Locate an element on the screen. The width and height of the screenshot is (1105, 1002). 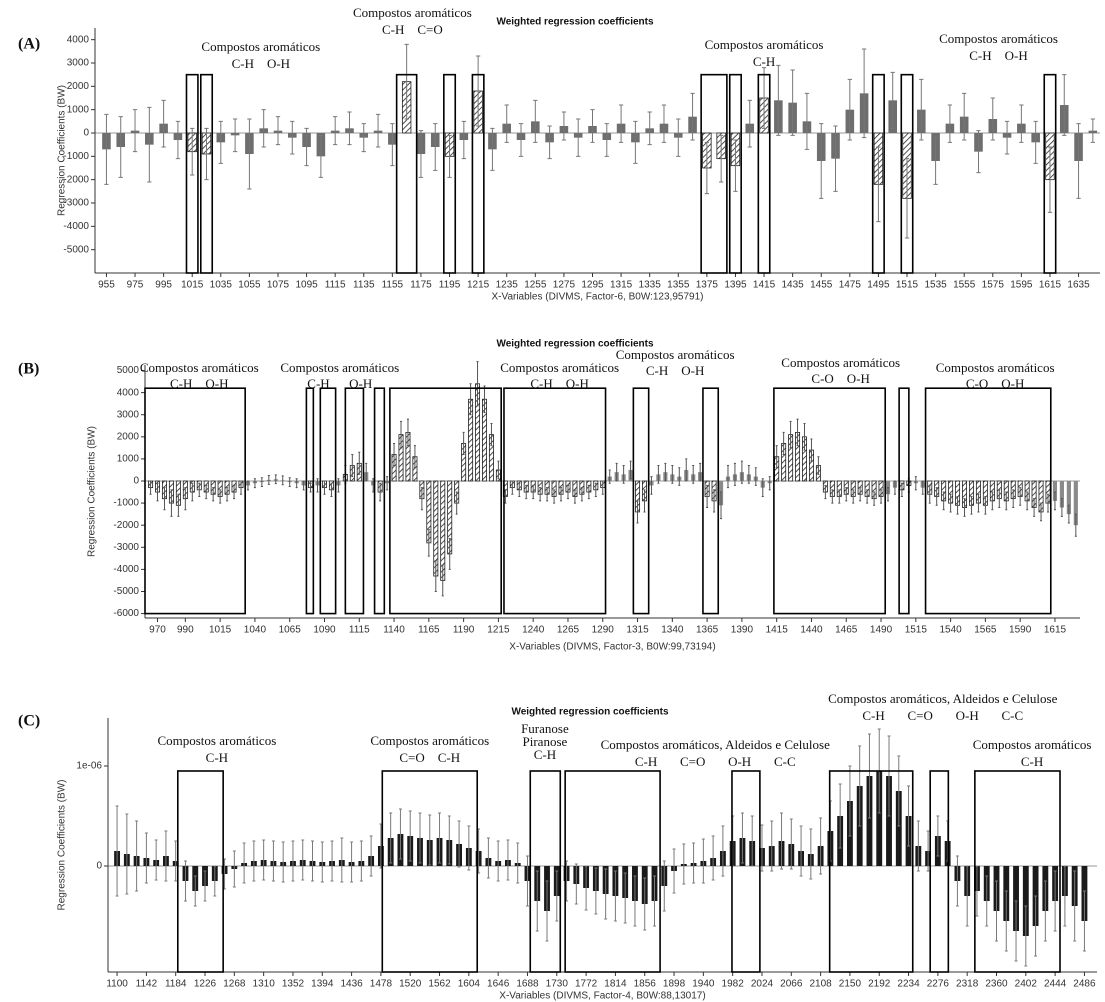
x-tick-label: 1772 is located at coordinates (586, 984).